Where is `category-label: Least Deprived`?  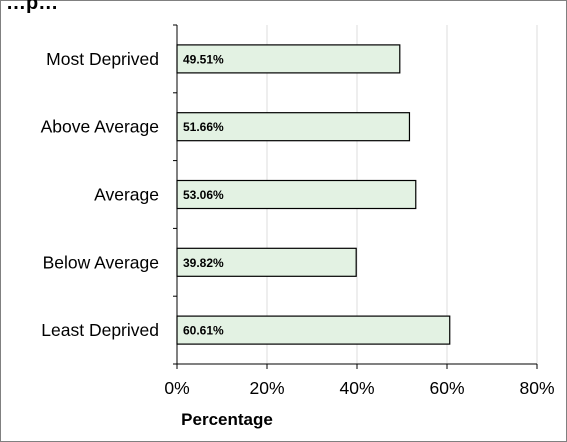
category-label: Least Deprived is located at coordinates (100, 330).